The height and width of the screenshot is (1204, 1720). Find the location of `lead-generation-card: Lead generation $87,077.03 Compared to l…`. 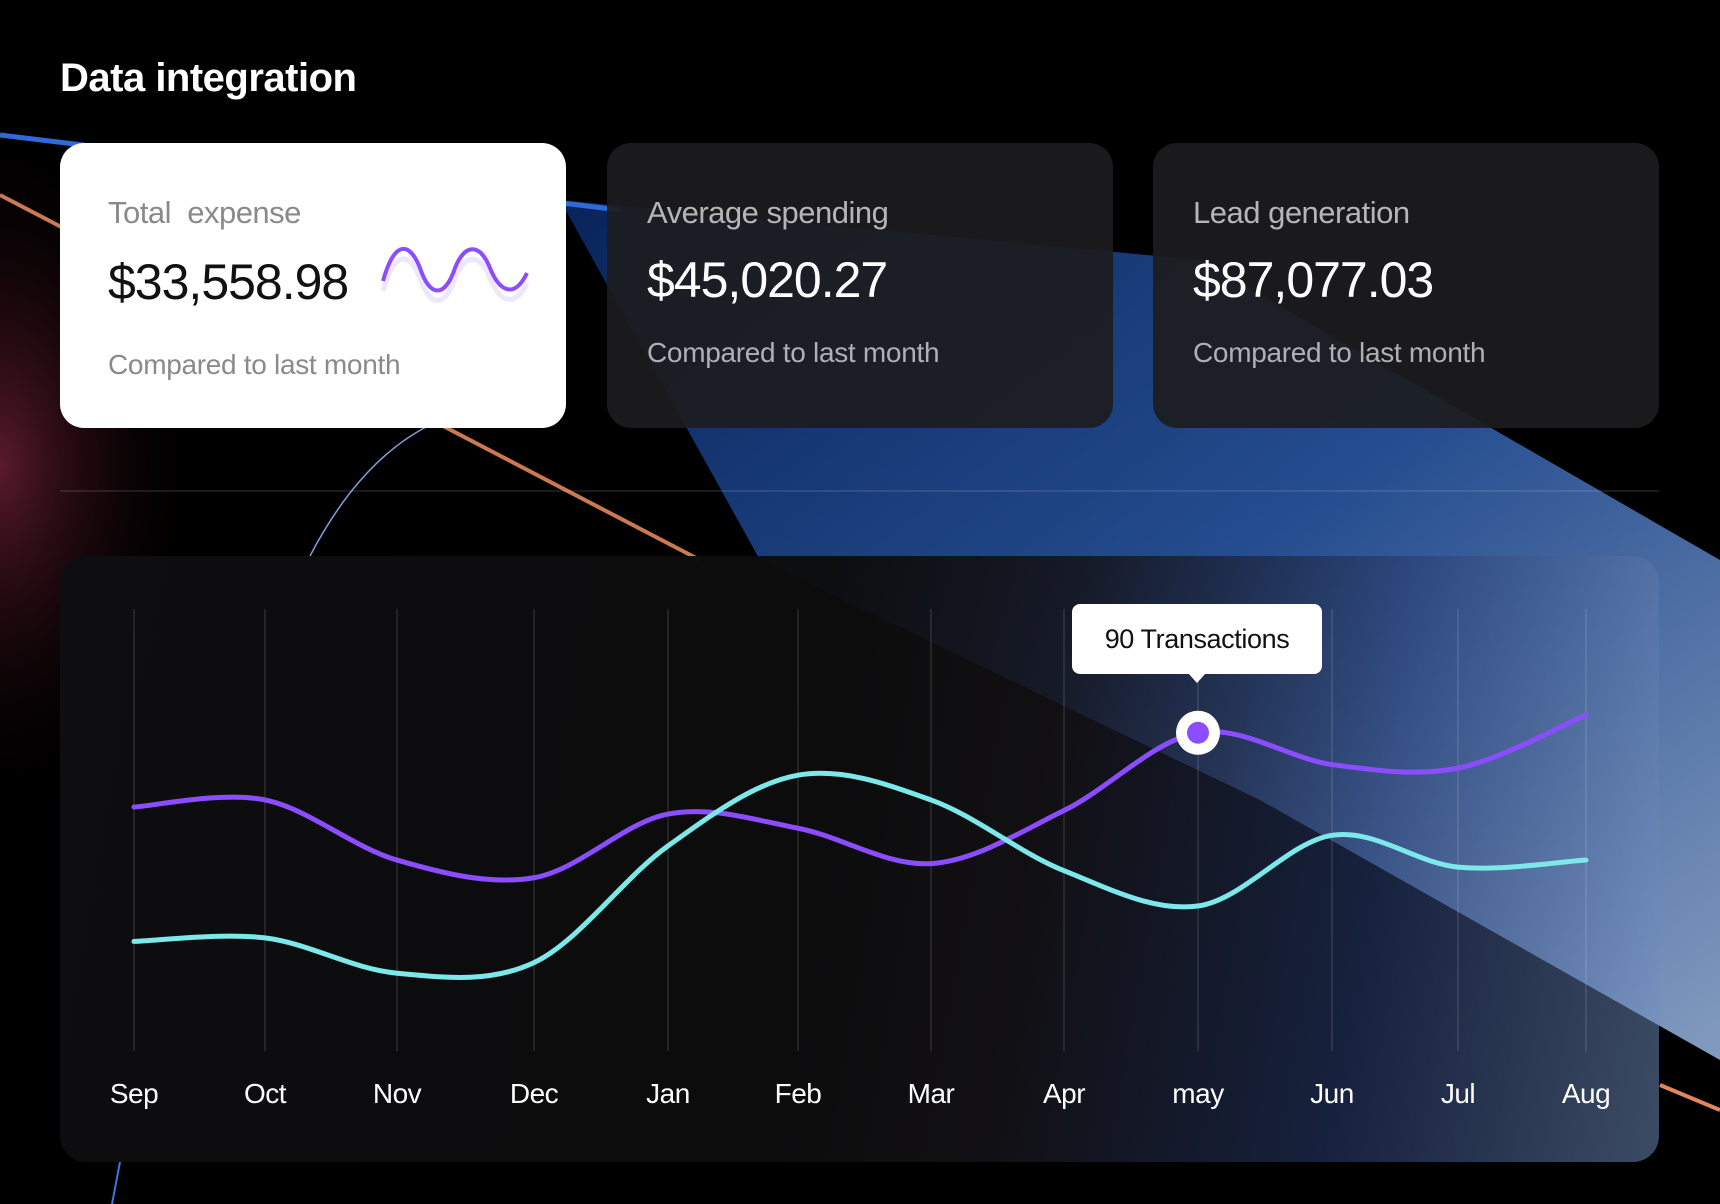

lead-generation-card: Lead generation $87,077.03 Compared to l… is located at coordinates (1406, 285).